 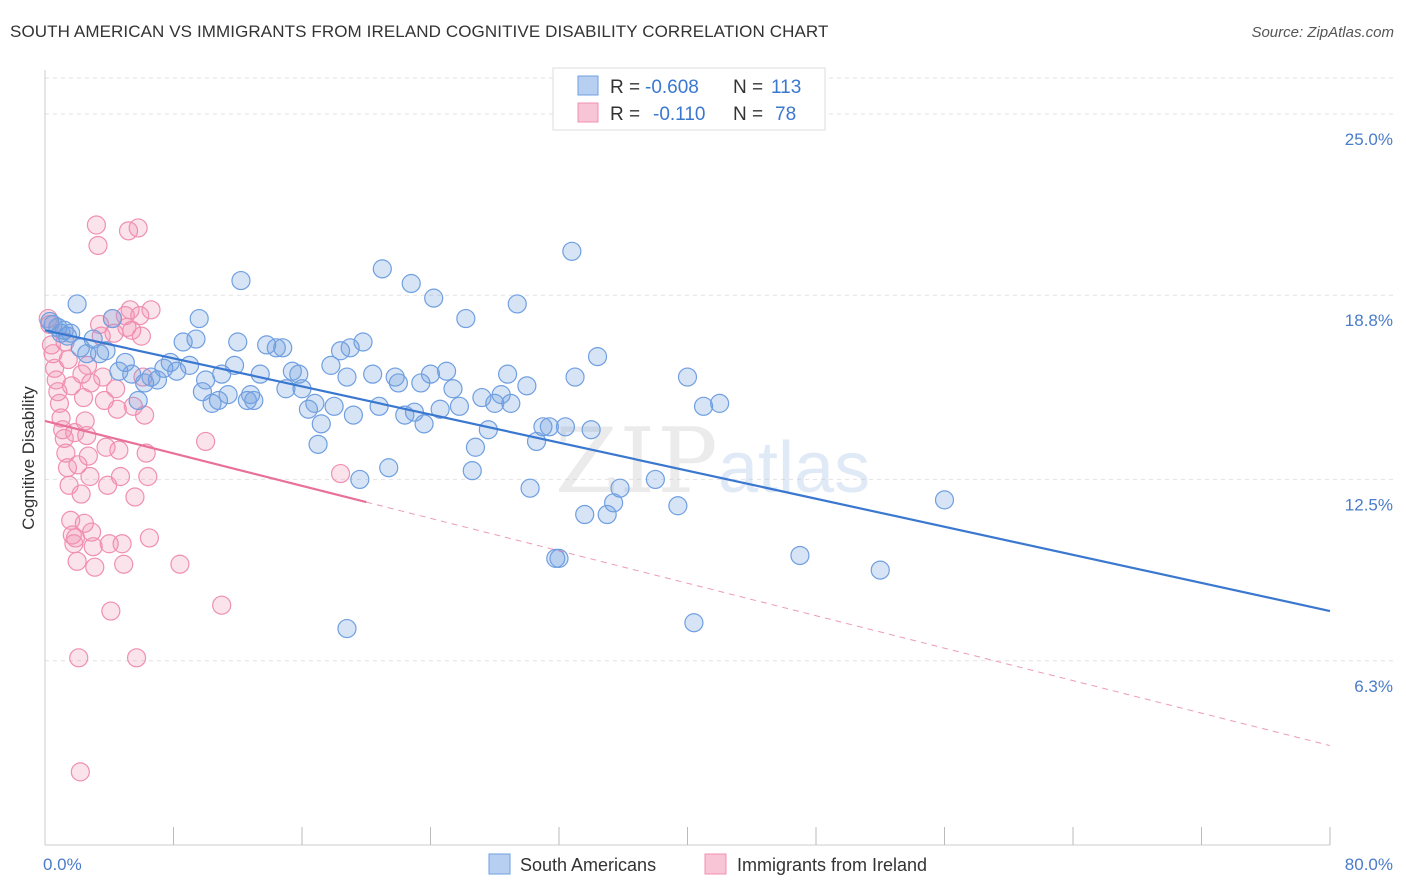 I want to click on legend-n-label-pink: N =, so click(x=748, y=114).